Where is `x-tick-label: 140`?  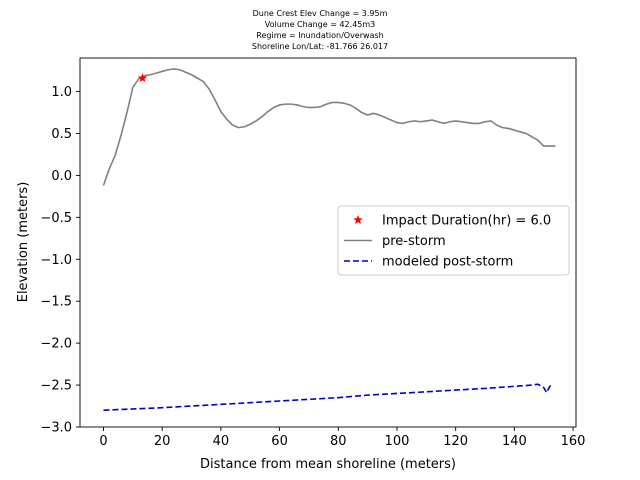
x-tick-label: 140 is located at coordinates (514, 441).